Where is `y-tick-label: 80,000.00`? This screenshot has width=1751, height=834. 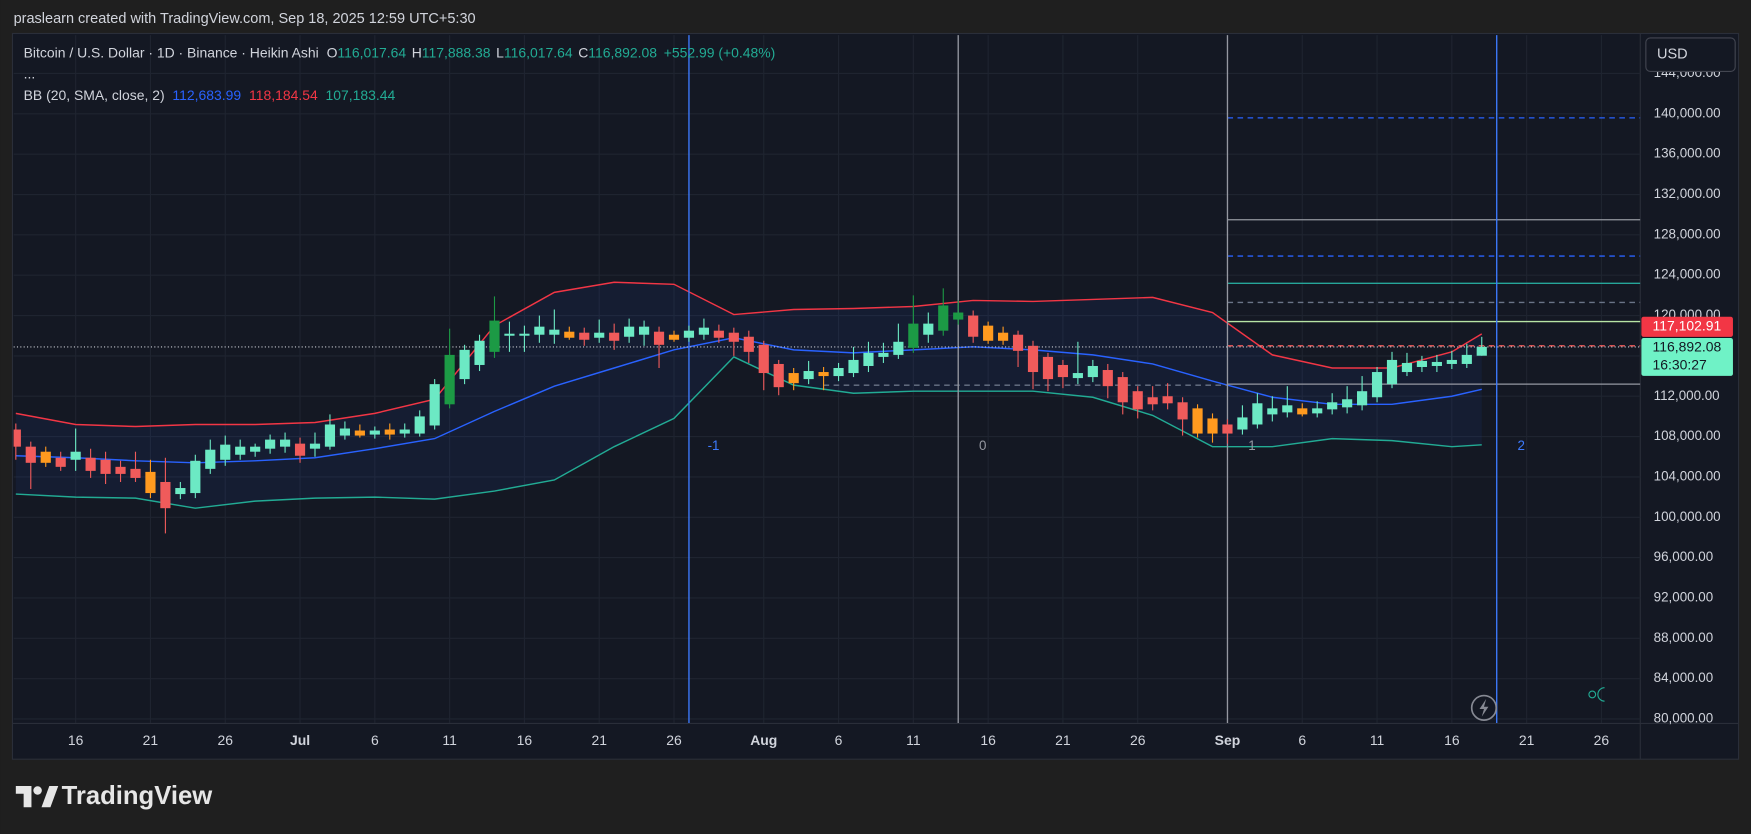
y-tick-label: 80,000.00 is located at coordinates (1684, 718).